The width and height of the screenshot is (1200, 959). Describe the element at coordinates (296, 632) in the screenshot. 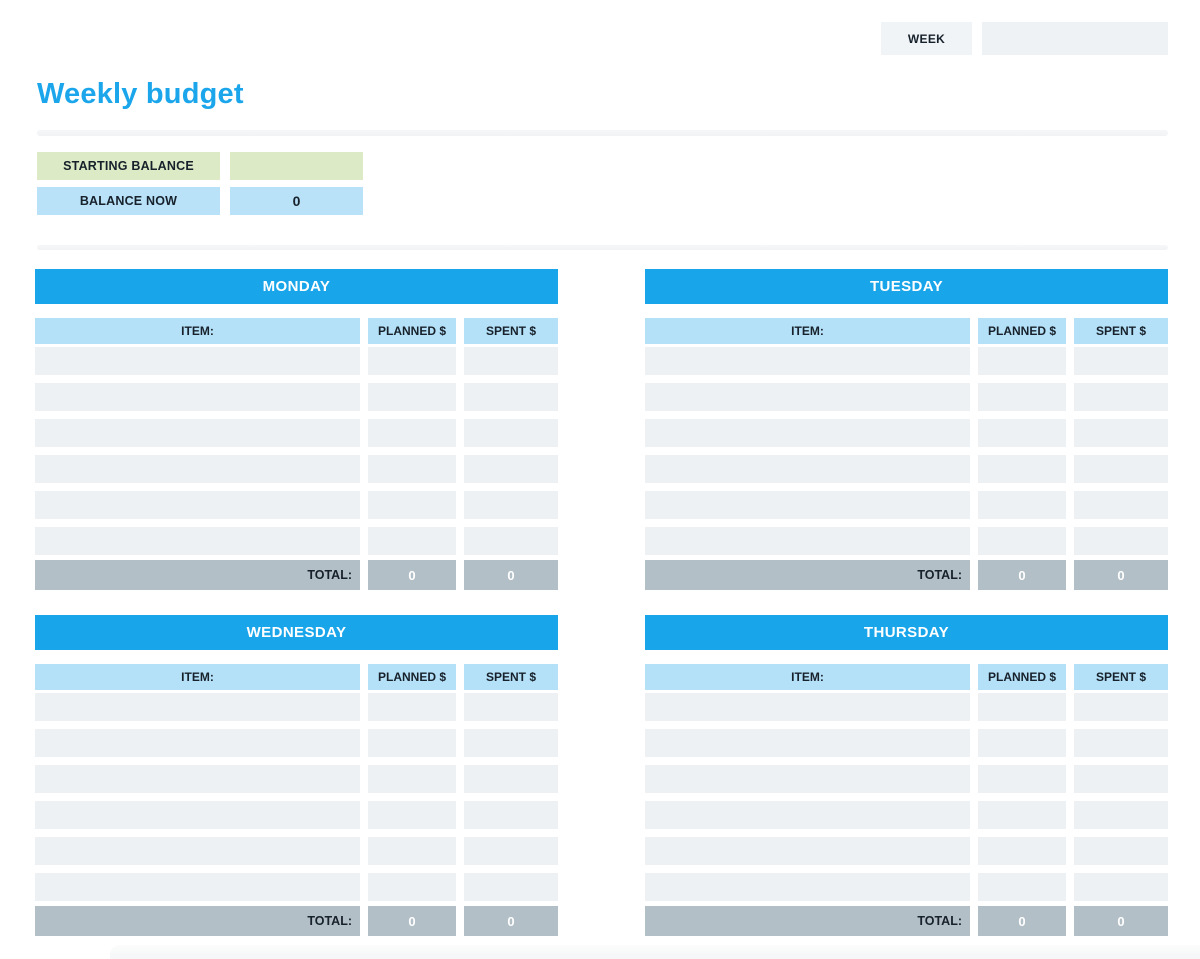

I see `day-header: WEDNESDAY` at that location.